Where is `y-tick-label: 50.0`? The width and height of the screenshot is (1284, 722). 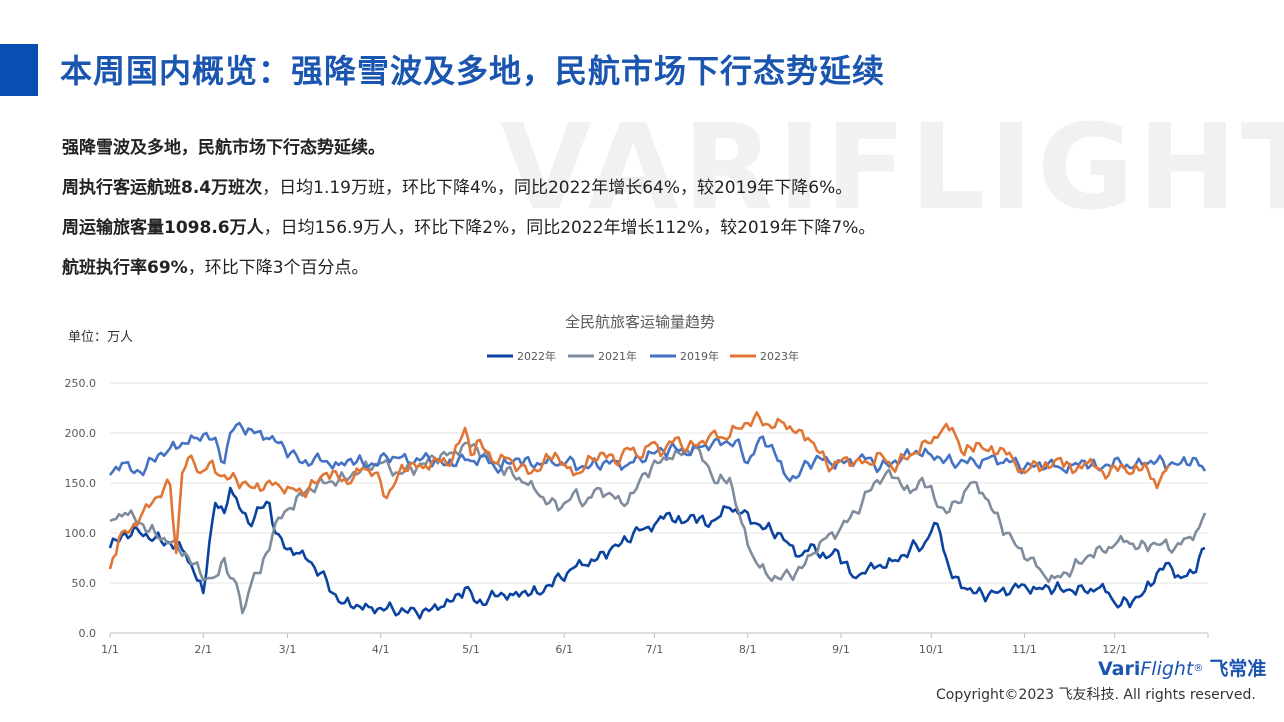
y-tick-label: 50.0 is located at coordinates (84, 583).